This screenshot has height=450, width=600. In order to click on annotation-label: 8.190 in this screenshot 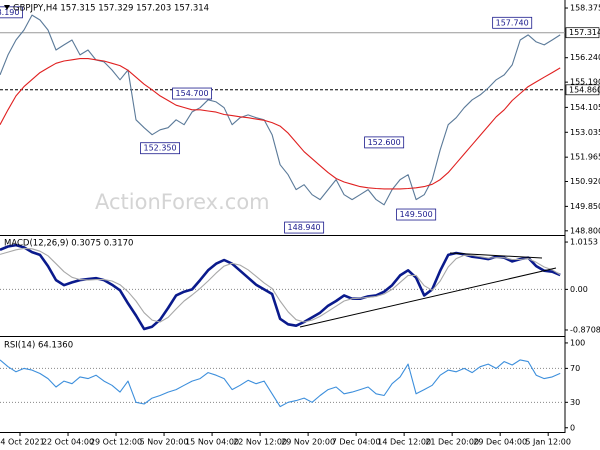, I will do `click(9, 12)`.